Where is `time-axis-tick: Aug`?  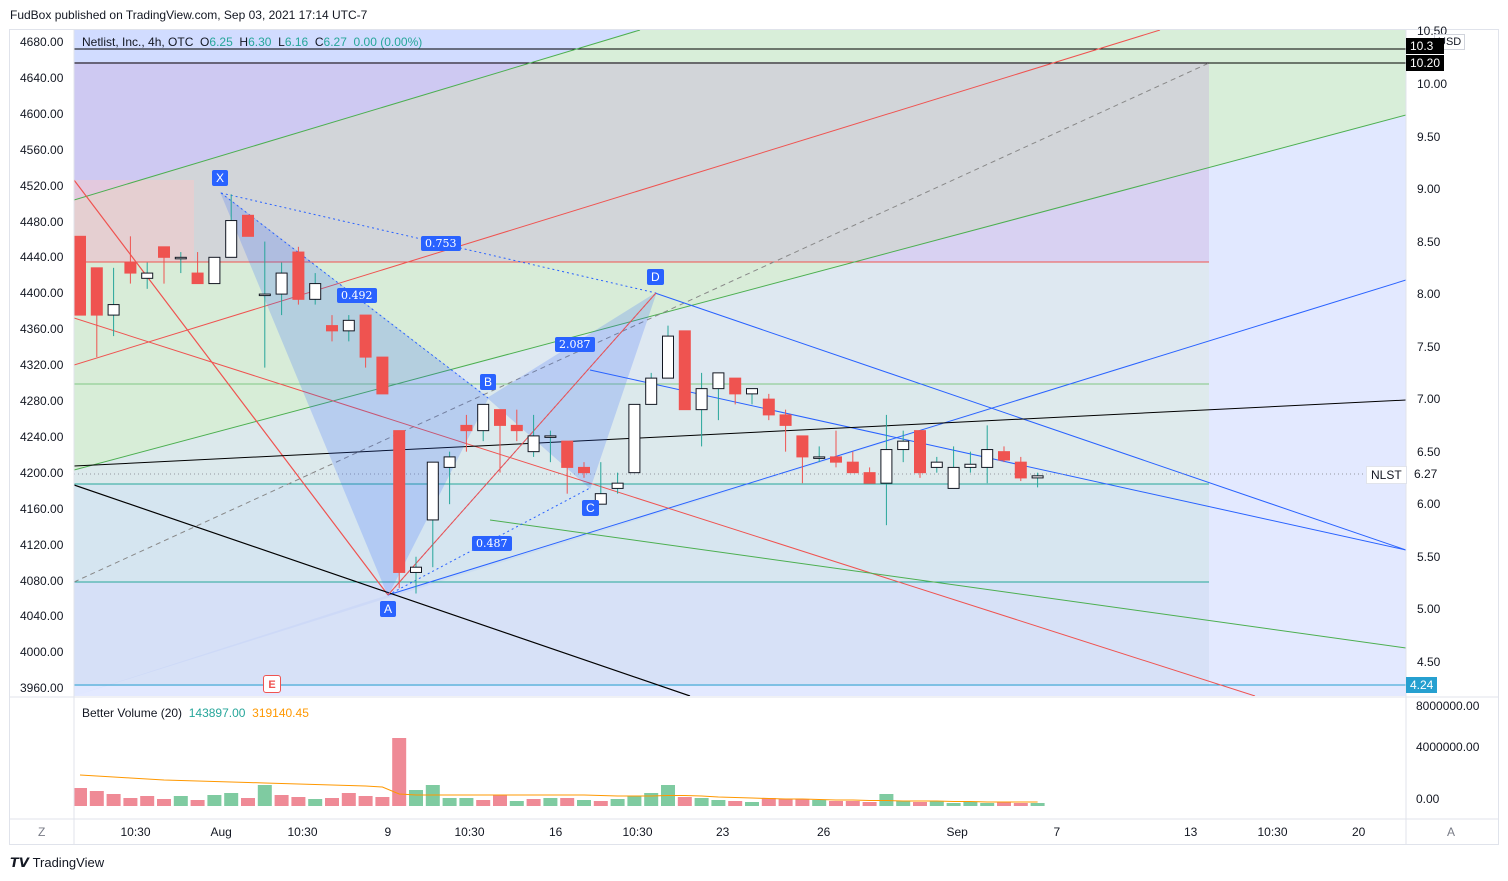 time-axis-tick: Aug is located at coordinates (221, 832).